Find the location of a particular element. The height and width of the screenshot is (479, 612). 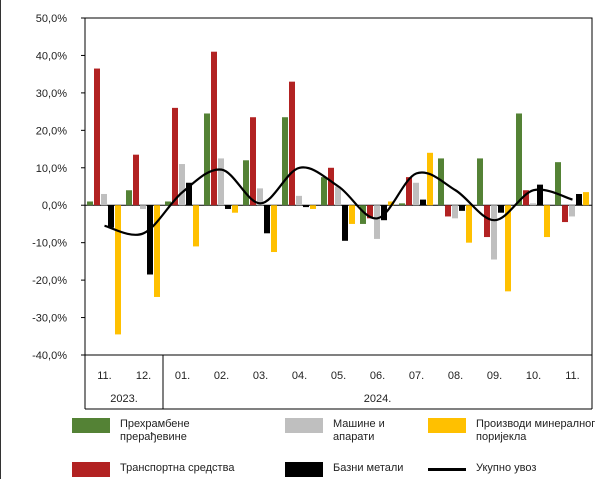

bar-базни-3 is located at coordinates (228, 207).